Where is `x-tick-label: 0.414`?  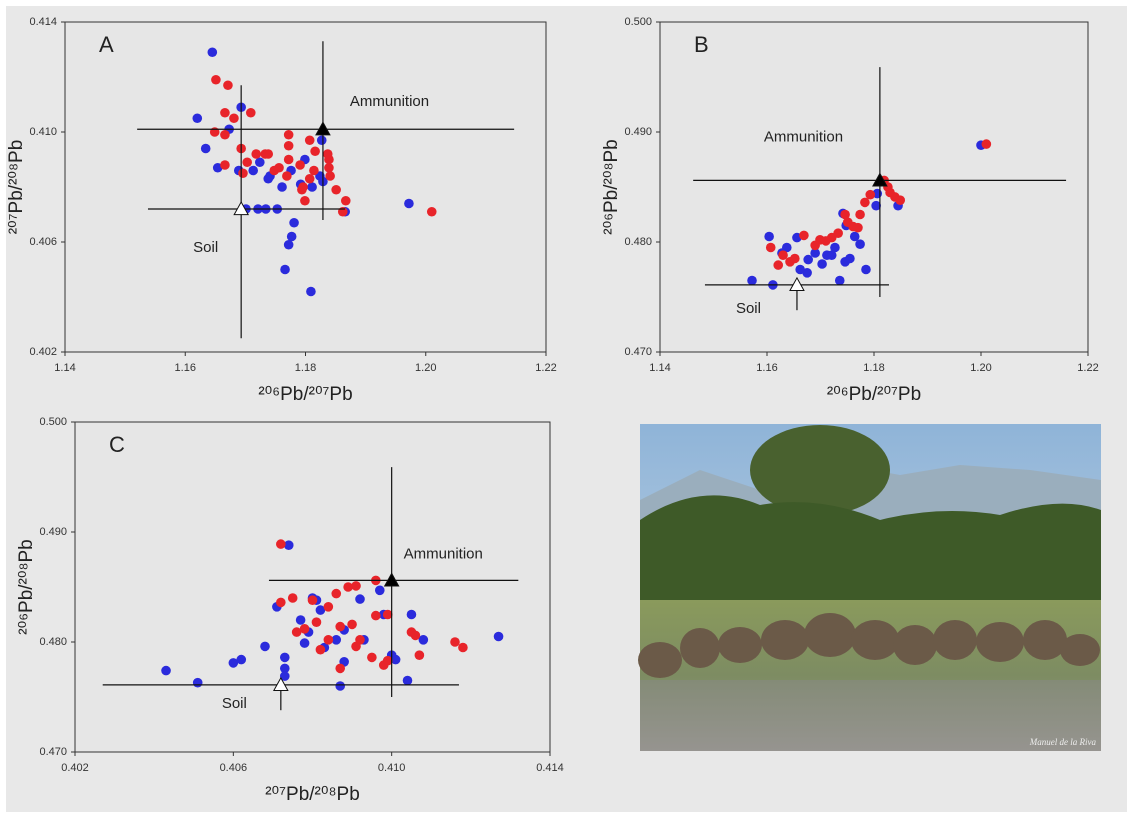
x-tick-label: 0.414 is located at coordinates (550, 768).